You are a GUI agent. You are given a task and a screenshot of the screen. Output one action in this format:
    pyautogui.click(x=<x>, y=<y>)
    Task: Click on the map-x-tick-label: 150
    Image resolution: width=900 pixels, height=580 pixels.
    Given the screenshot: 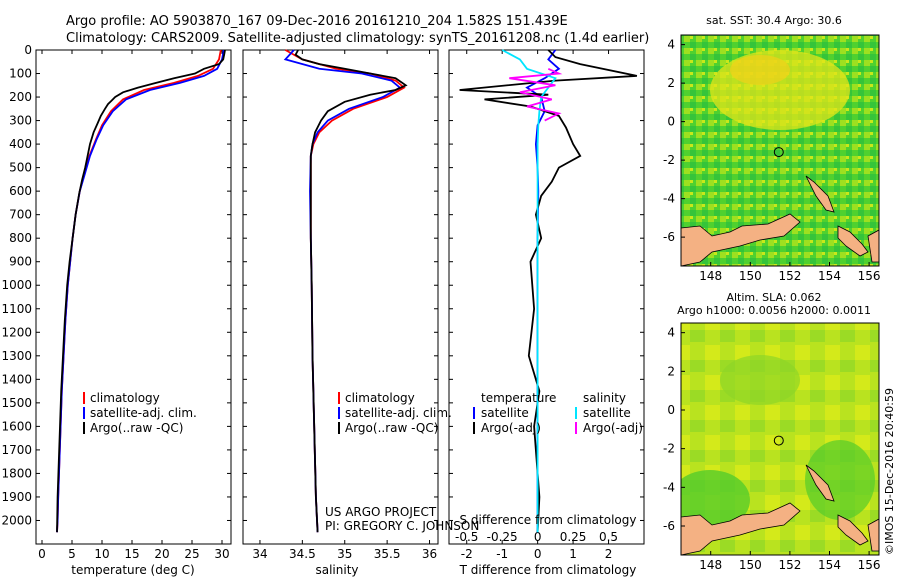 What is the action you would take?
    pyautogui.click(x=750, y=276)
    